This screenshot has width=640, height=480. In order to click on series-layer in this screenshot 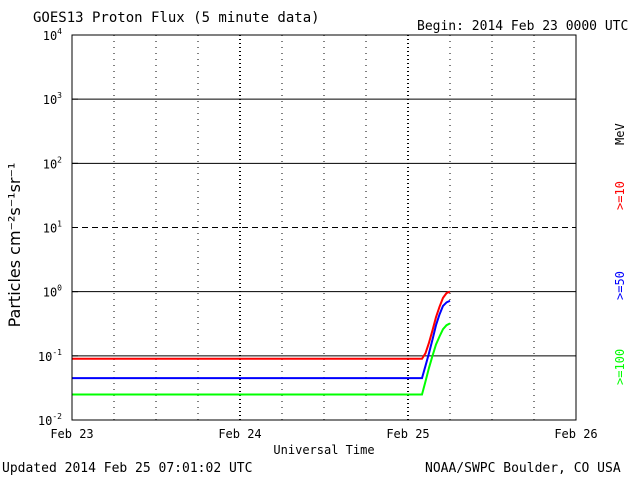, I will do `click(261, 343)`.